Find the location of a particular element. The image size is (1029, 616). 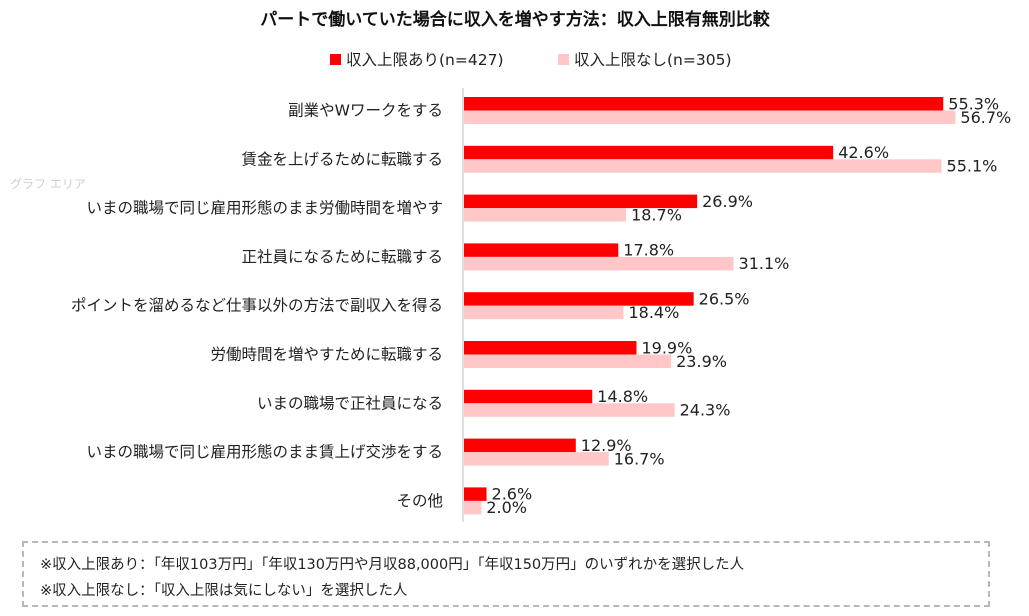

category-label-8: その他 is located at coordinates (419, 501).